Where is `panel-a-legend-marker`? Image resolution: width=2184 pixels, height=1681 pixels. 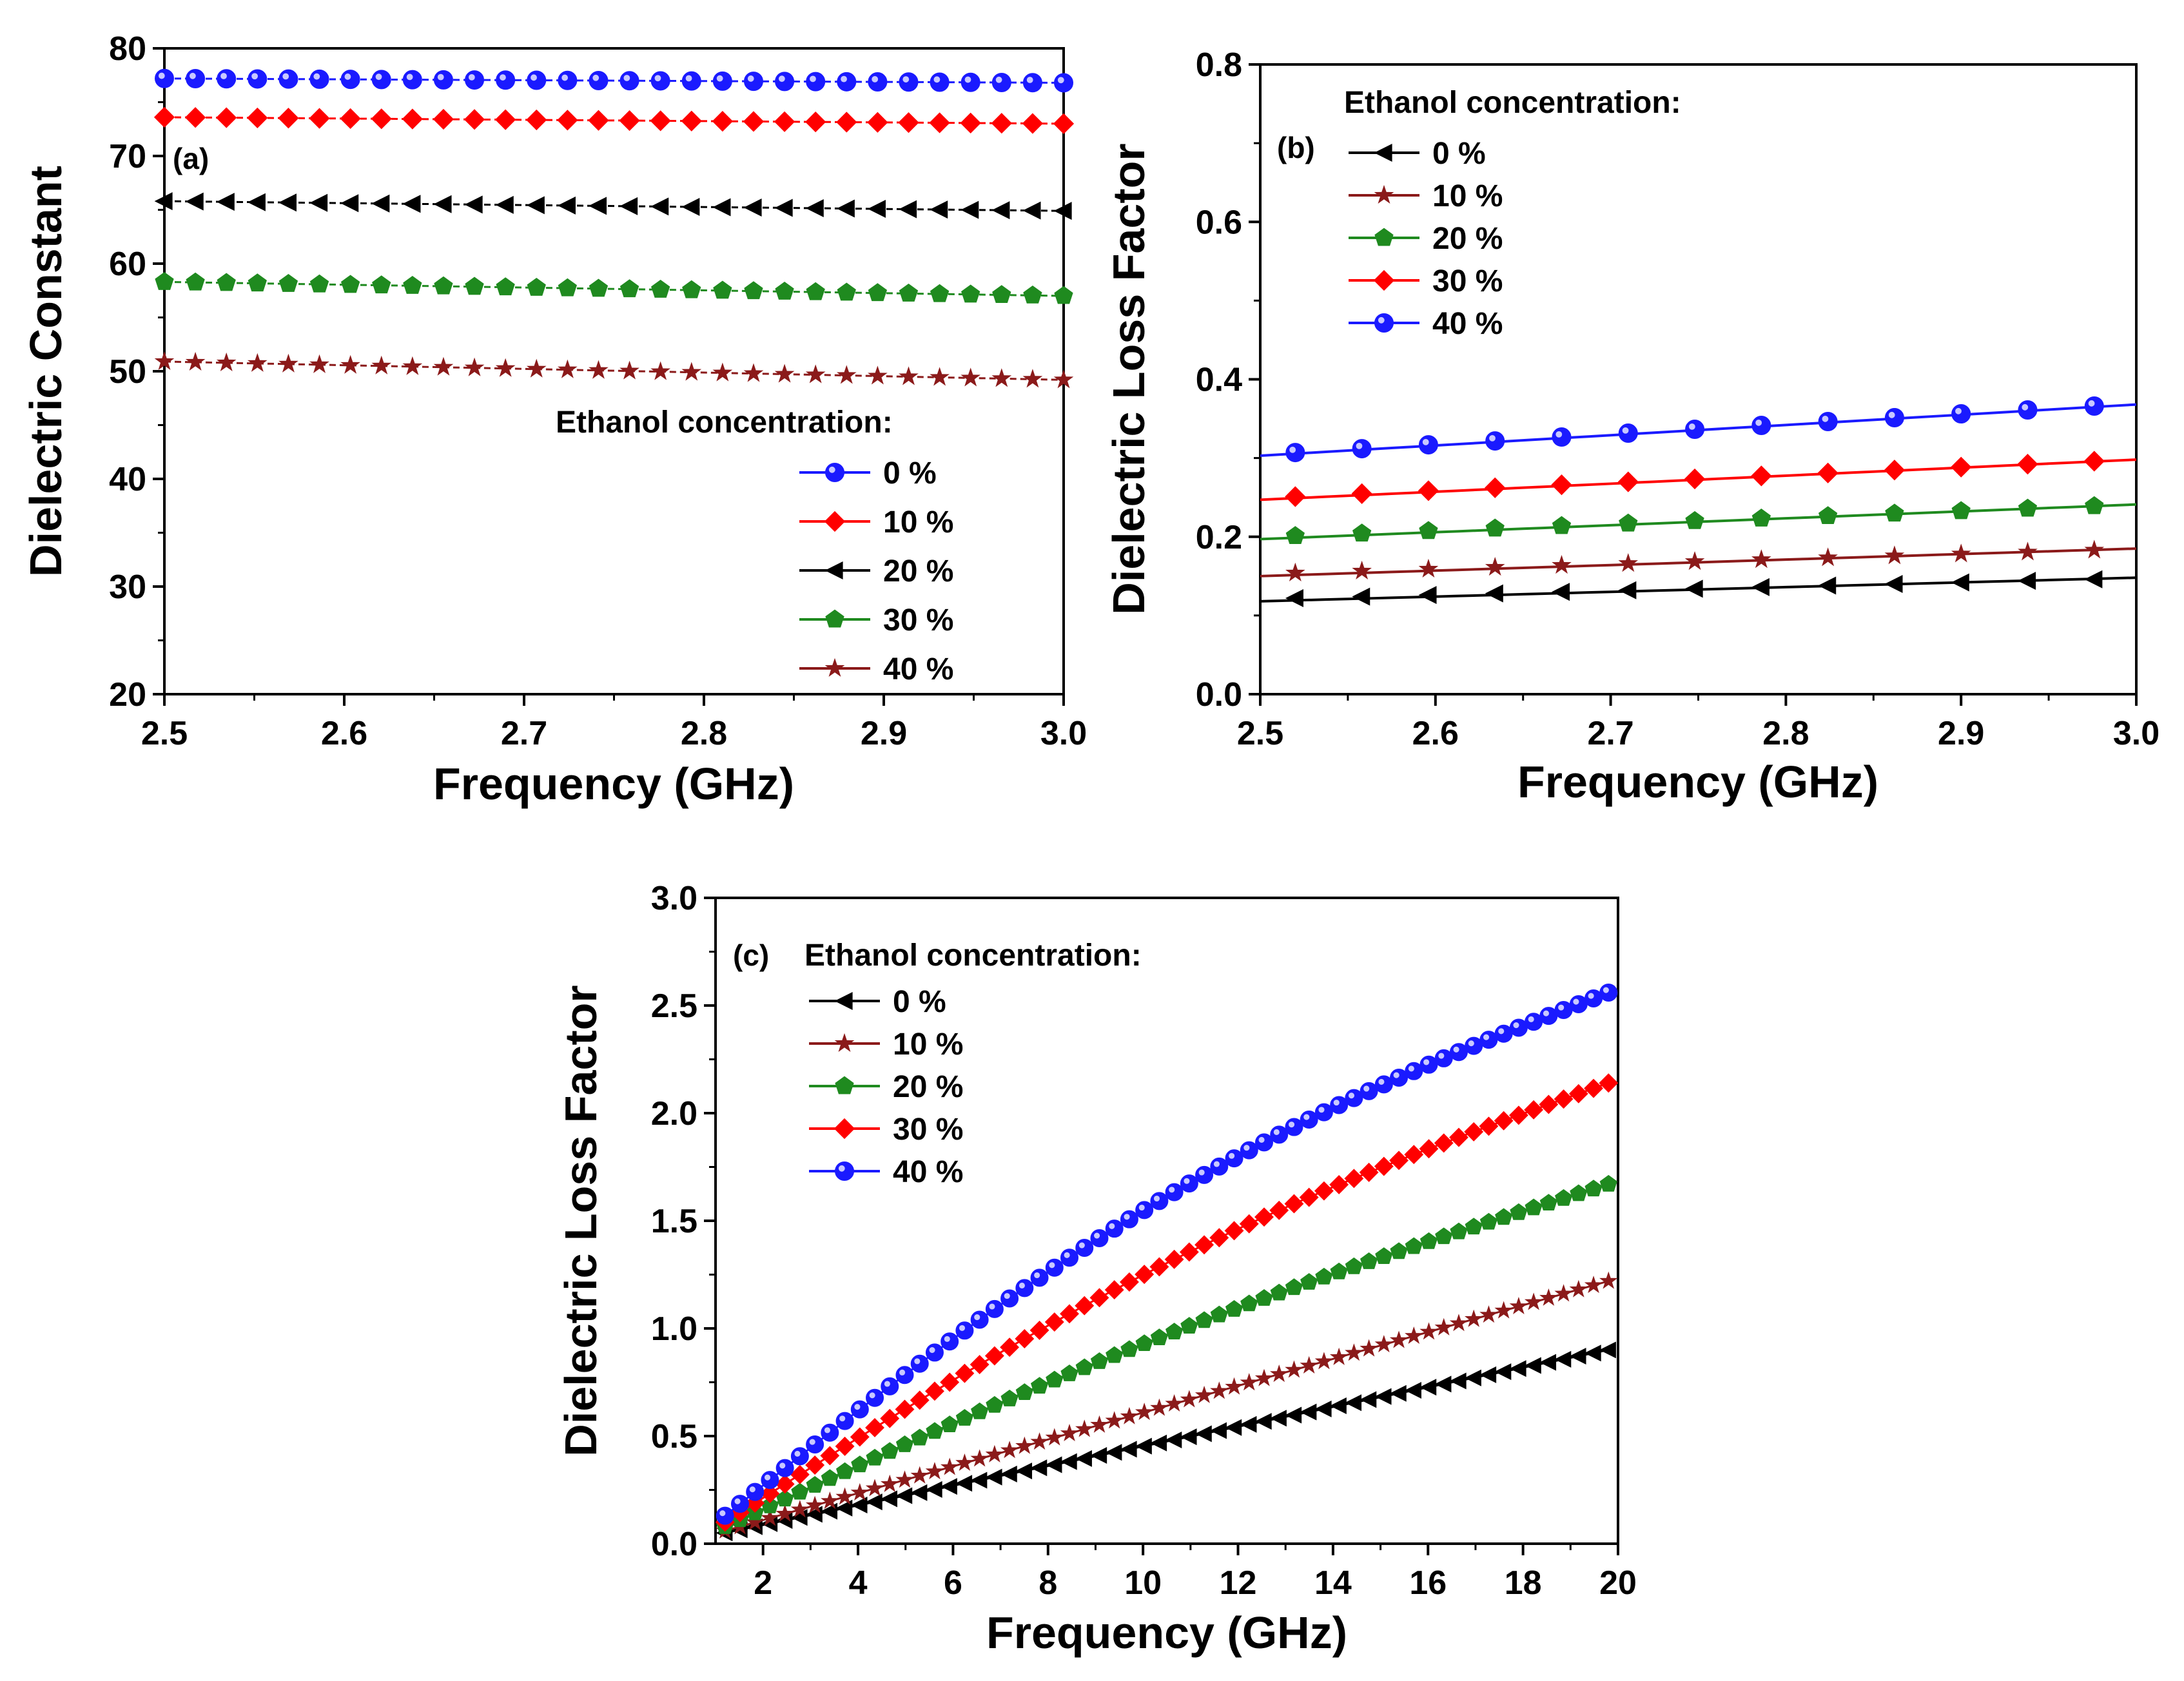 panel-a-legend-marker is located at coordinates (835, 521).